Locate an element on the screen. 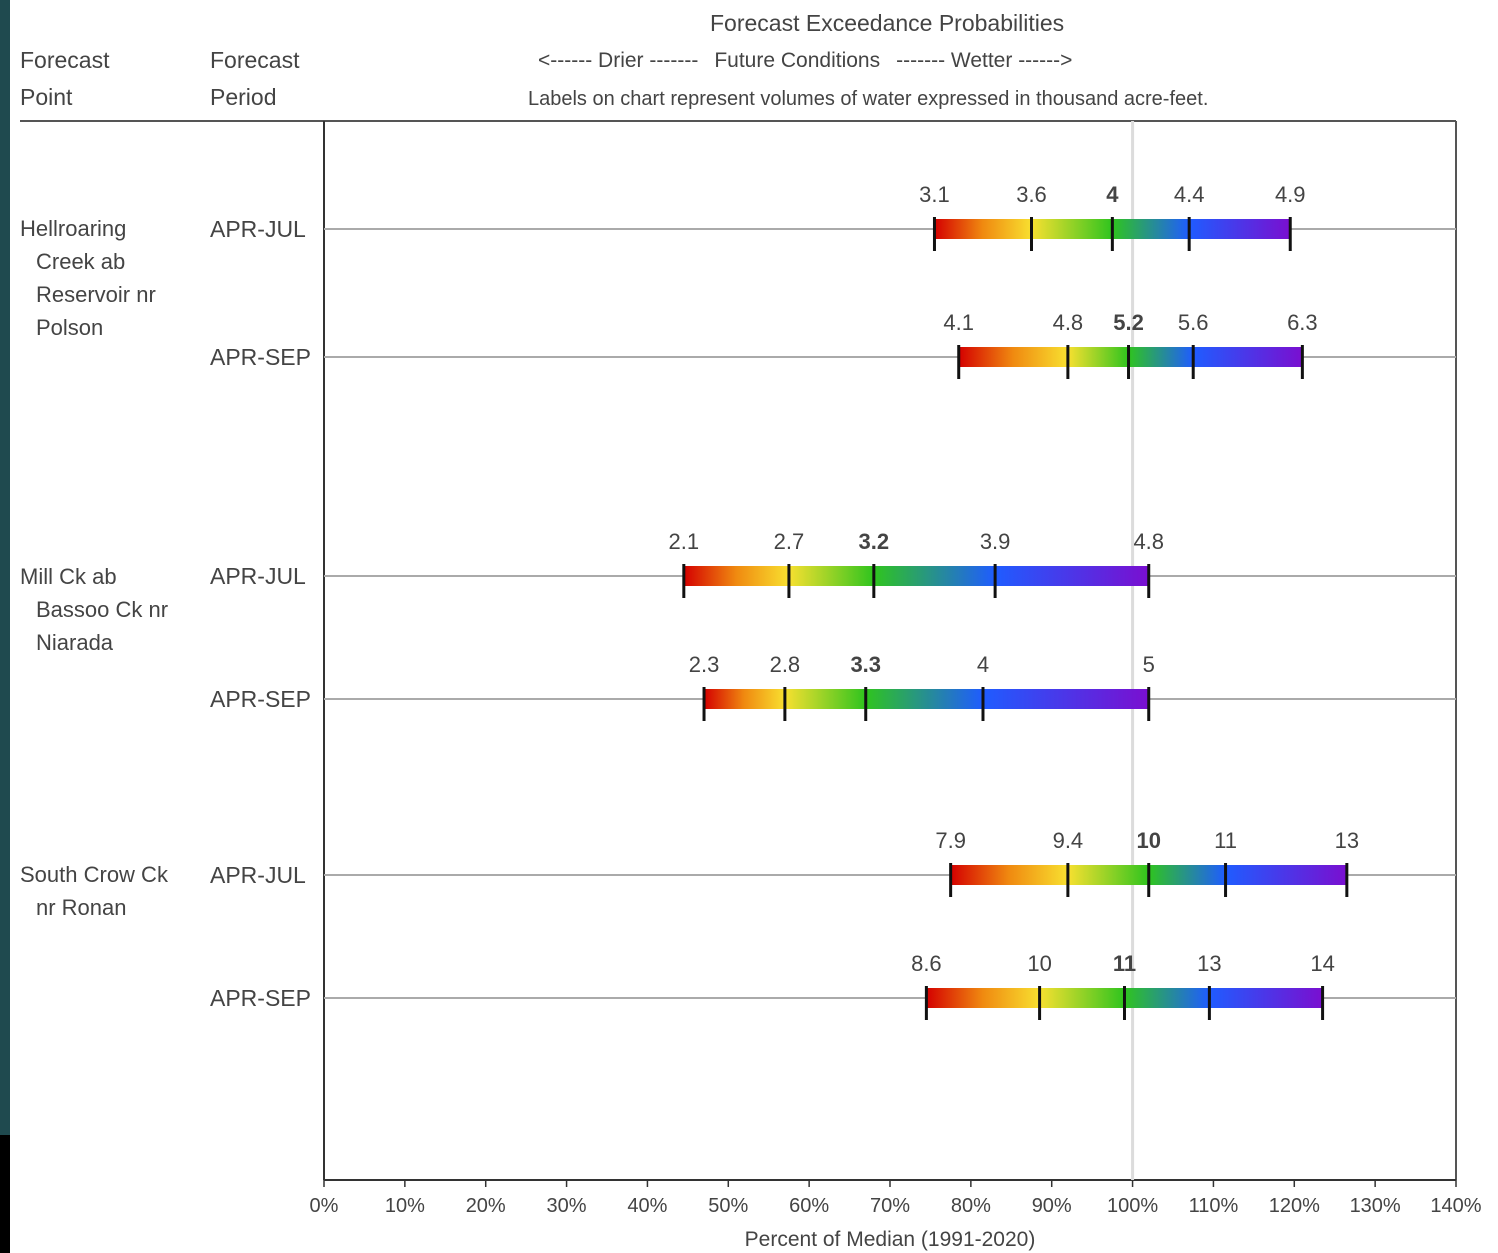  forecast-point-mill-ck: Mill Ck ab Bassoo Ck nr Niarada is located at coordinates (94, 609).